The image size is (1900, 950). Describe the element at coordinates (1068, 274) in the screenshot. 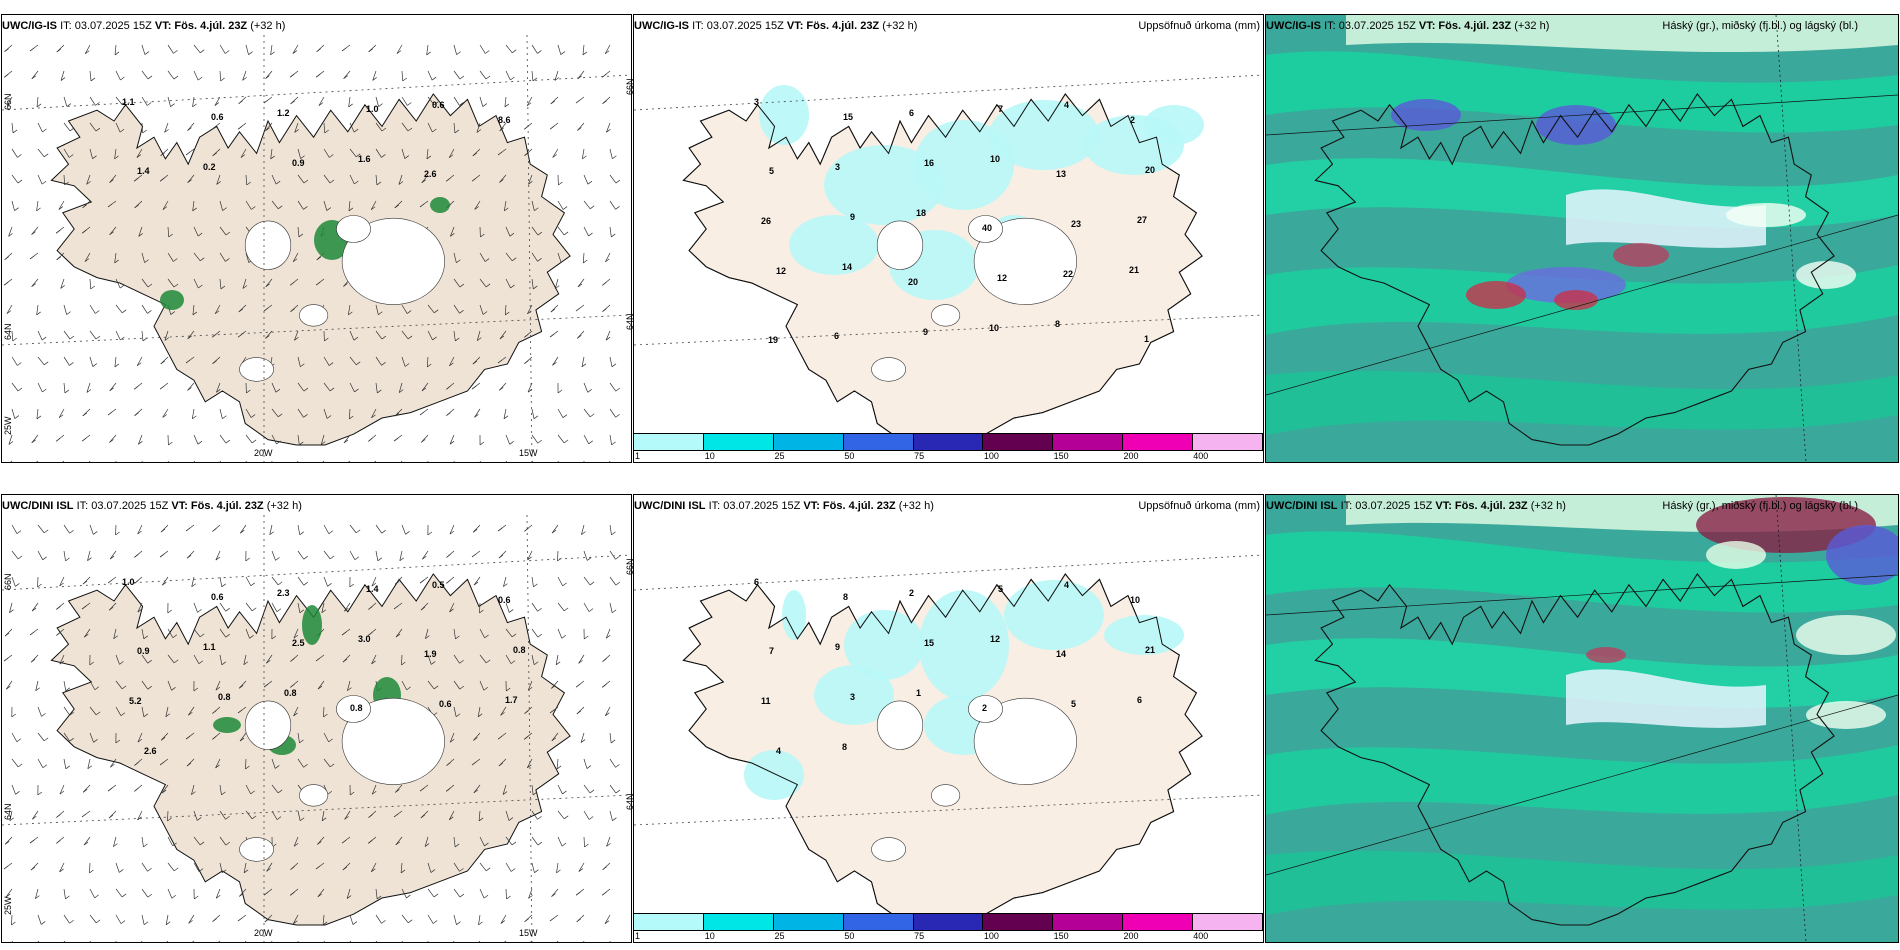

I see `value-label: 22` at that location.